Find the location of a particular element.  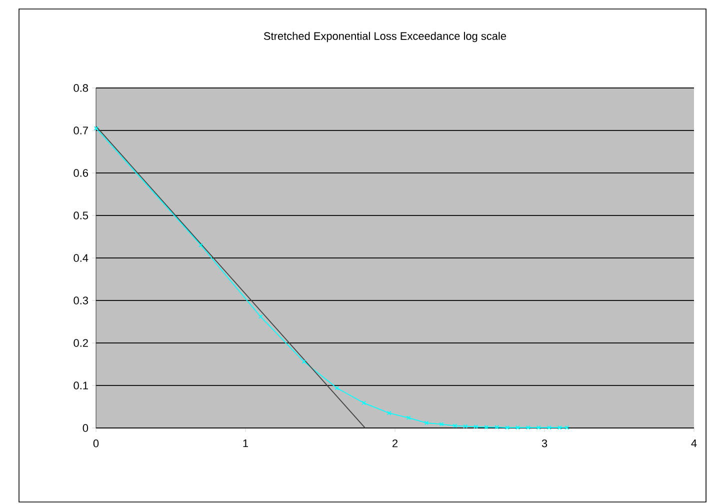

y-tick-label: 0.8 is located at coordinates (81, 88).